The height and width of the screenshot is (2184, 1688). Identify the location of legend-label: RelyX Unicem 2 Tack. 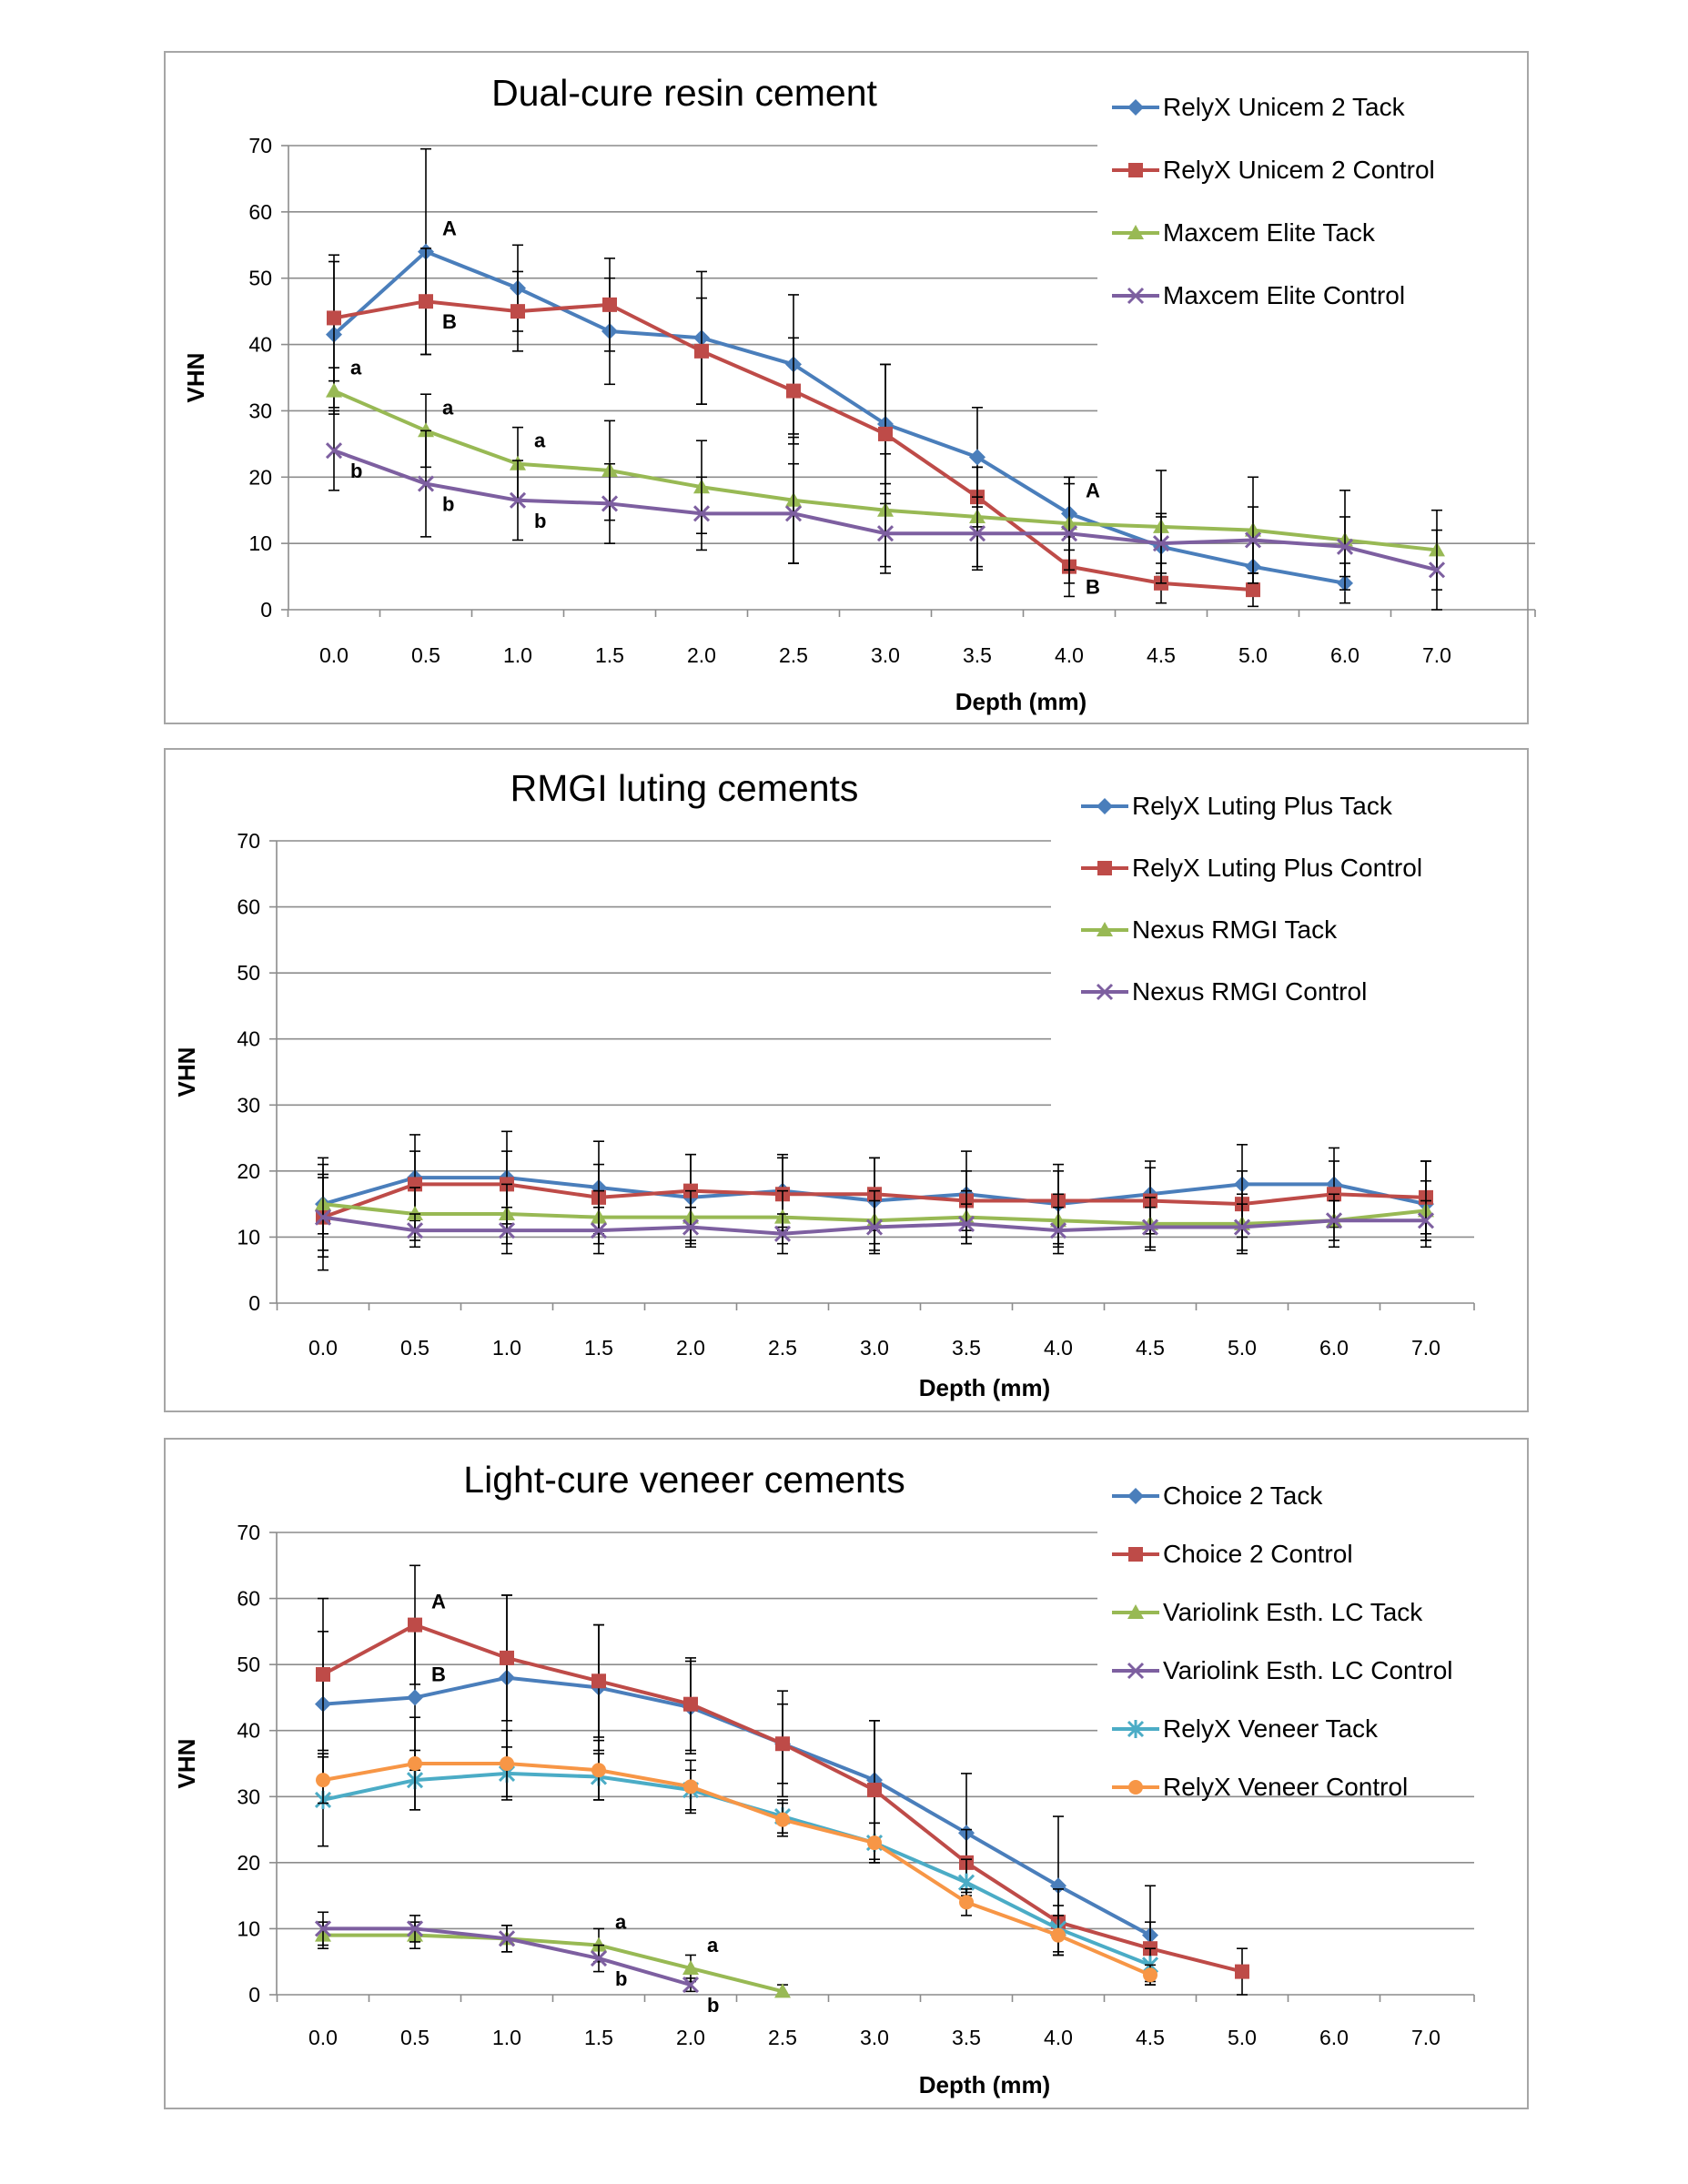
(1284, 107).